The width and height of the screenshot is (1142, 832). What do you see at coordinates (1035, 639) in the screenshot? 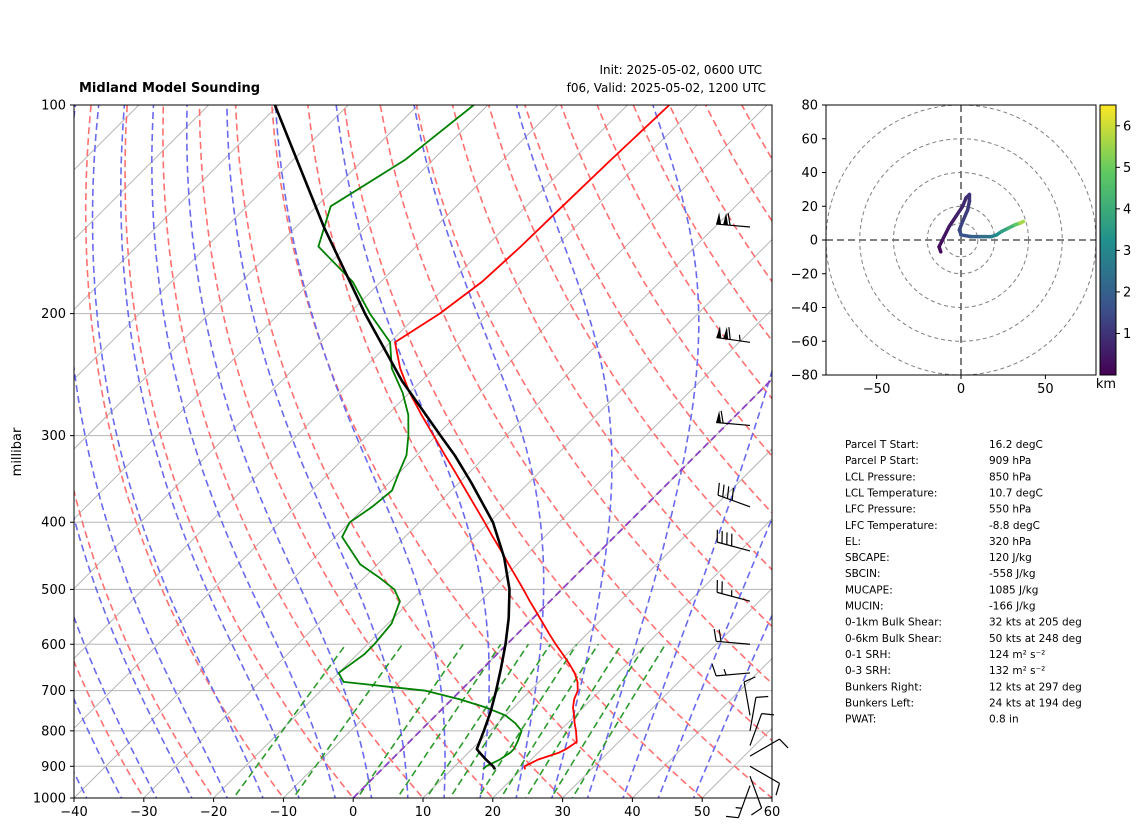
I see `param-value: 50 kts at 248 deg` at bounding box center [1035, 639].